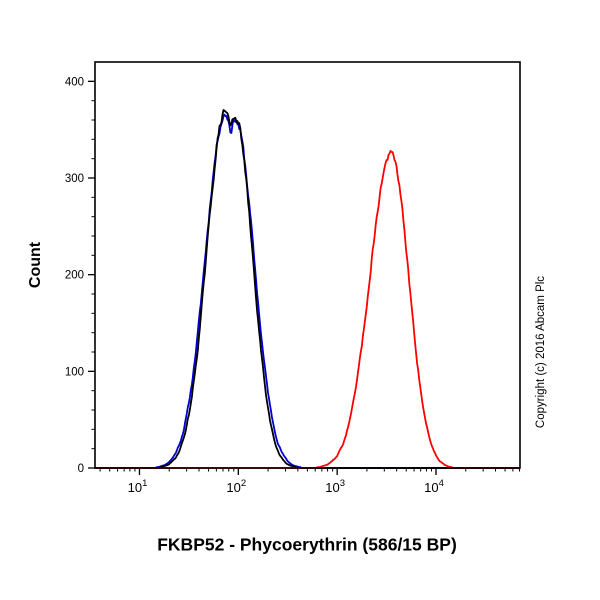 This screenshot has width=600, height=600. I want to click on y-axis-label: Count, so click(35, 265).